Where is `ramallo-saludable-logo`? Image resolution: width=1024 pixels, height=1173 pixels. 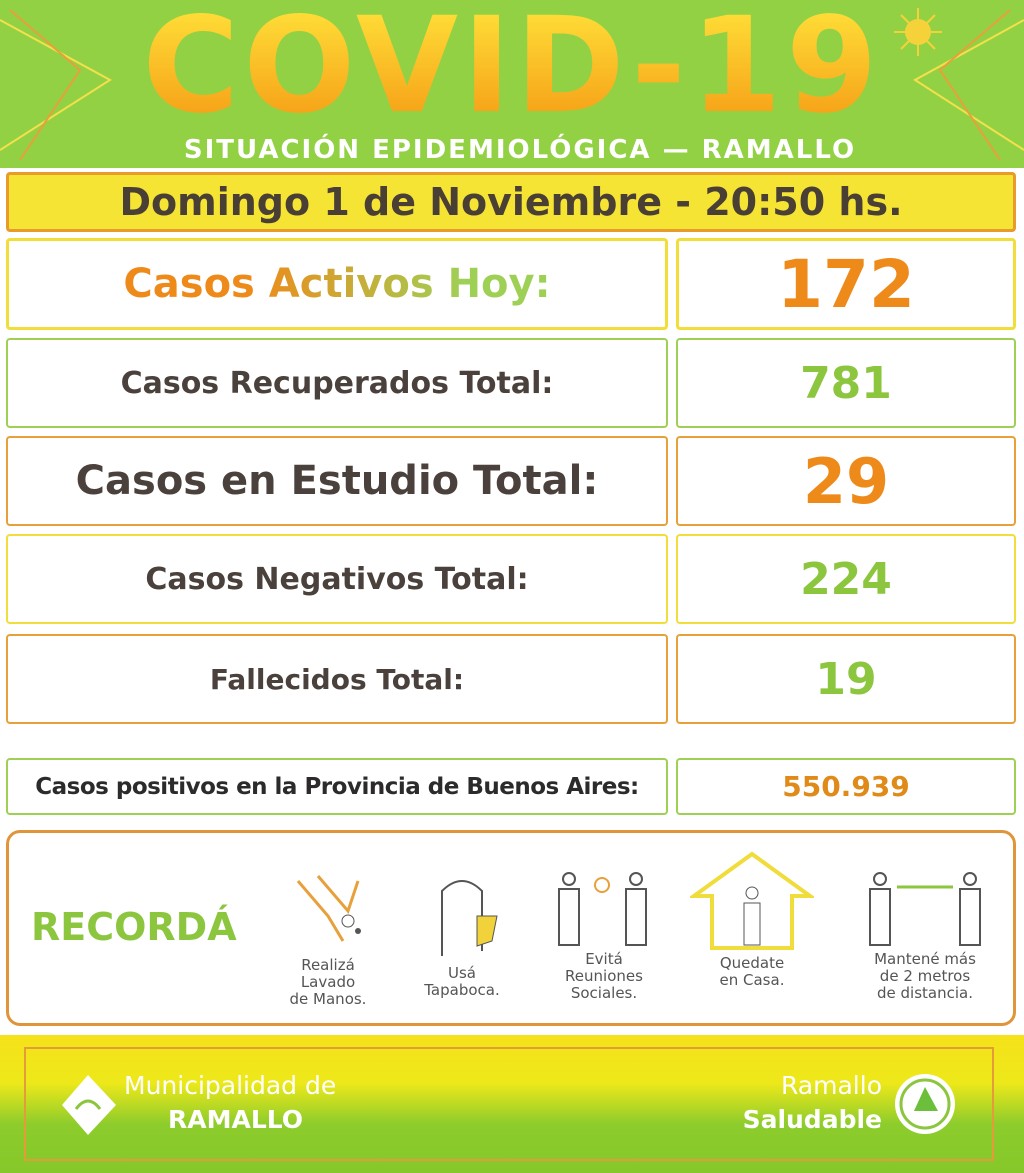
ramallo-saludable-logo is located at coordinates (925, 1104).